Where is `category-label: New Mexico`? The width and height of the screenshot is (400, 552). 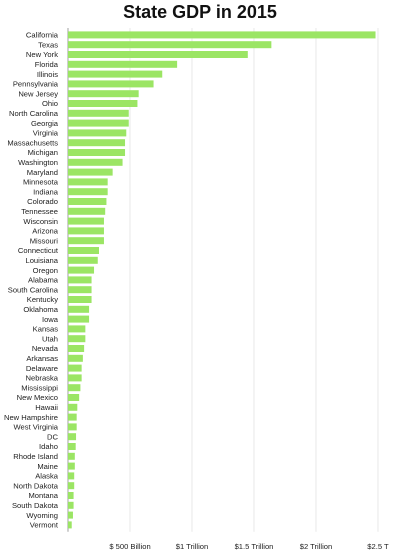
category-label: New Mexico is located at coordinates (37, 397).